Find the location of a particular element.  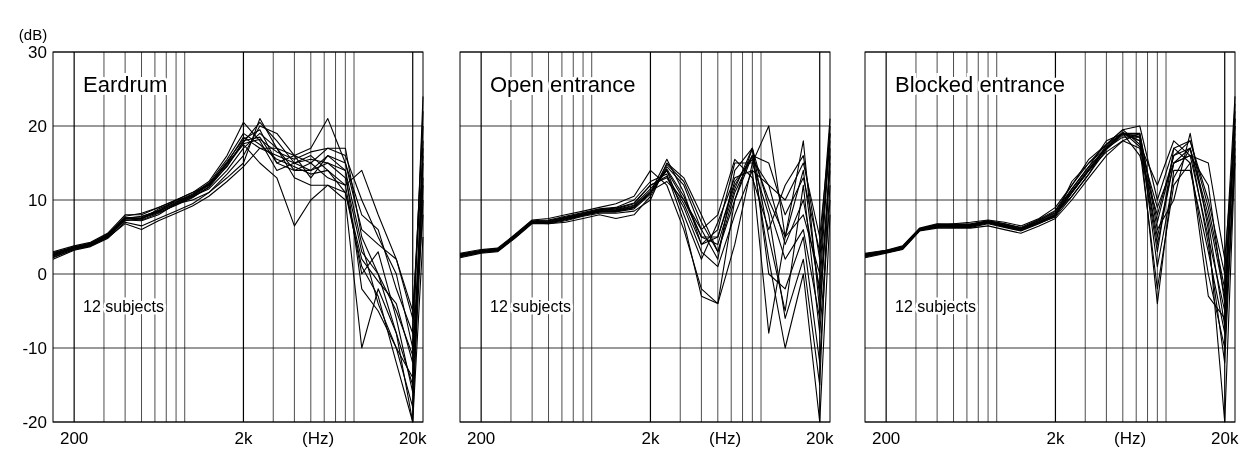

y-tick-label: -20 is located at coordinates (34, 422).